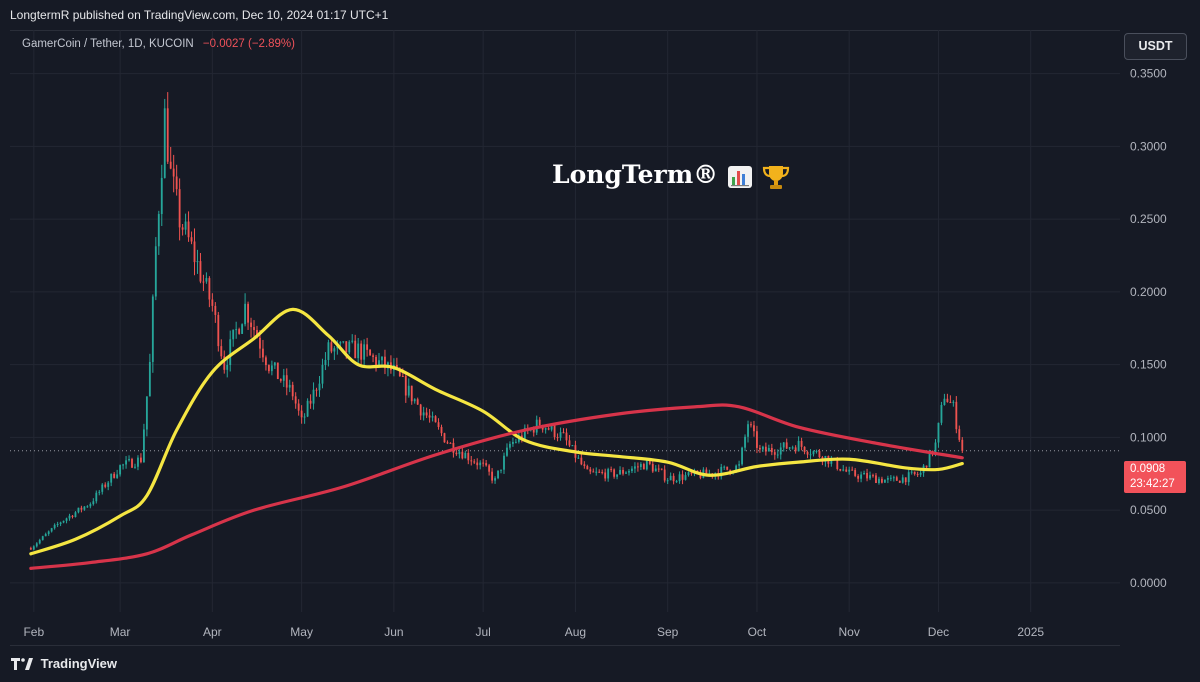 The width and height of the screenshot is (1200, 682). Describe the element at coordinates (757, 632) in the screenshot. I see `x-tick-label: Oct` at that location.